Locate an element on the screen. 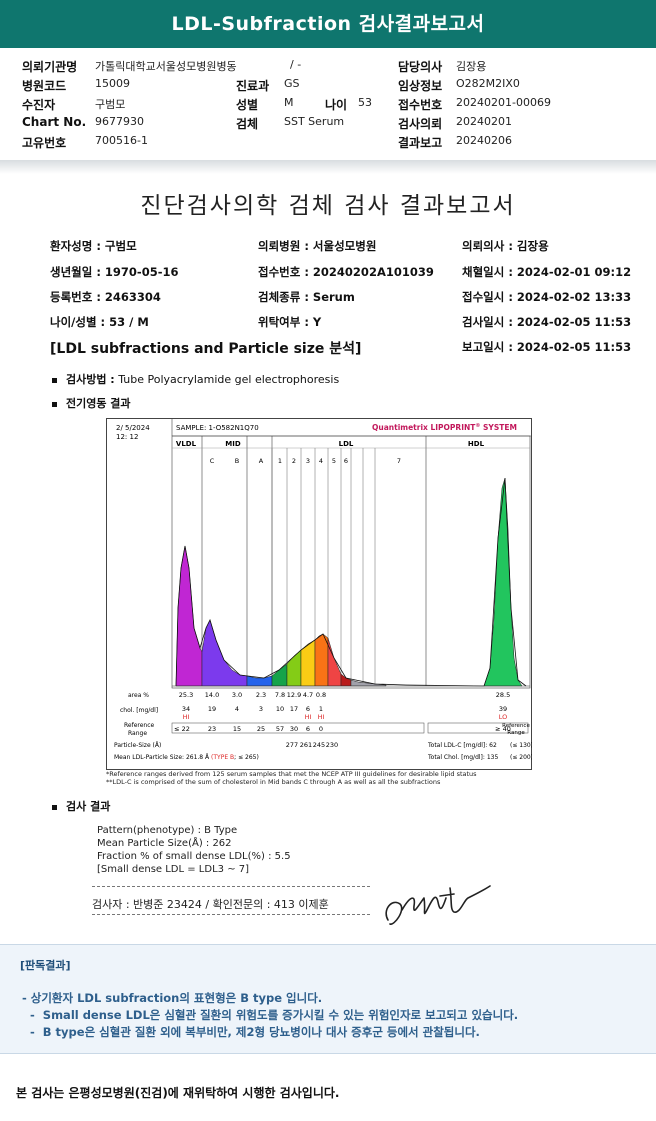  total-chol: Total Chol. [mg/dl]: 135 is located at coordinates (462, 757).